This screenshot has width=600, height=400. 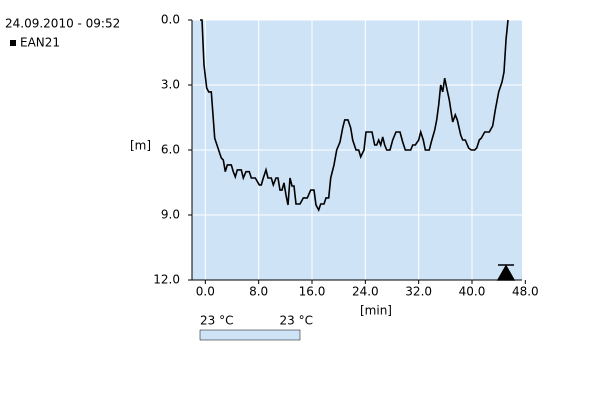 I want to click on legend-swatch, so click(x=13, y=43).